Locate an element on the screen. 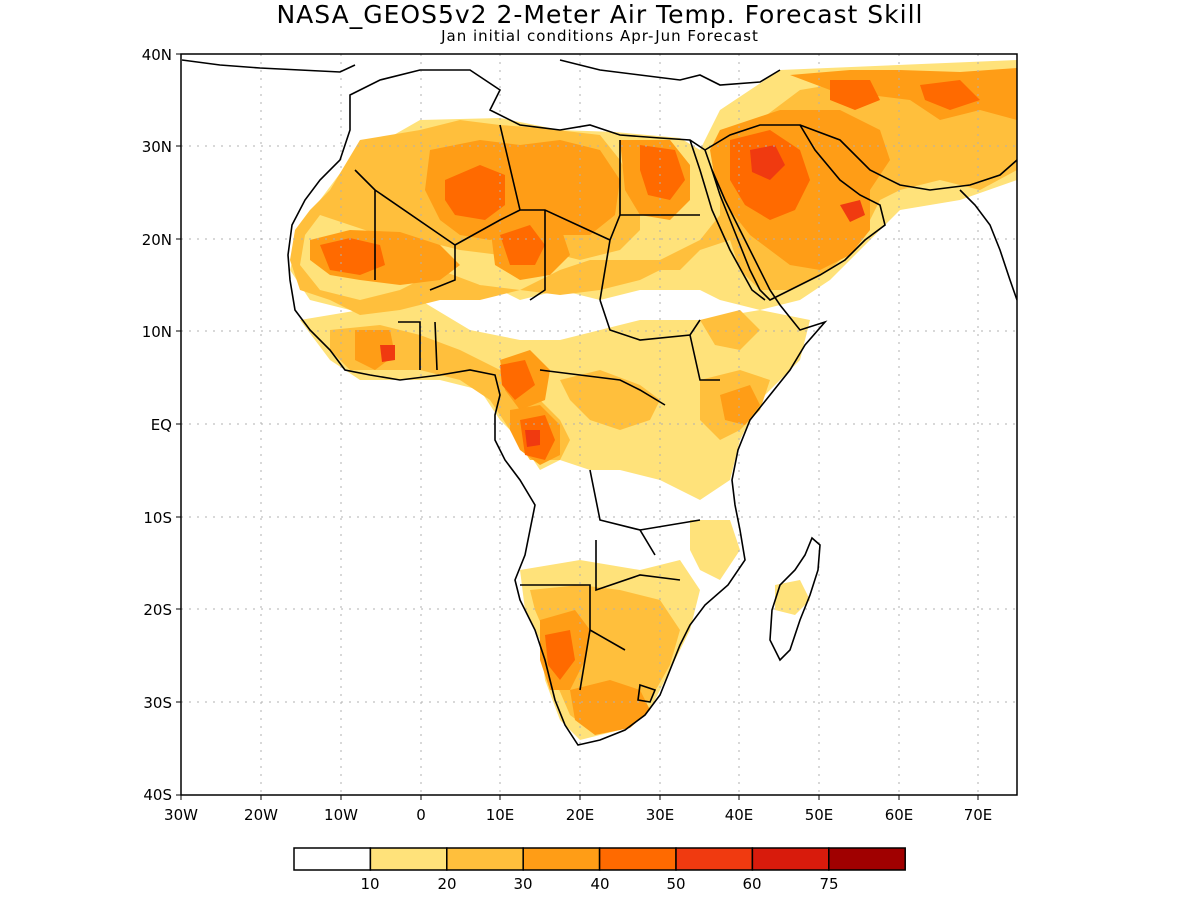  colorbar: 10 20 30 40 50 60 75 is located at coordinates (599, 870).